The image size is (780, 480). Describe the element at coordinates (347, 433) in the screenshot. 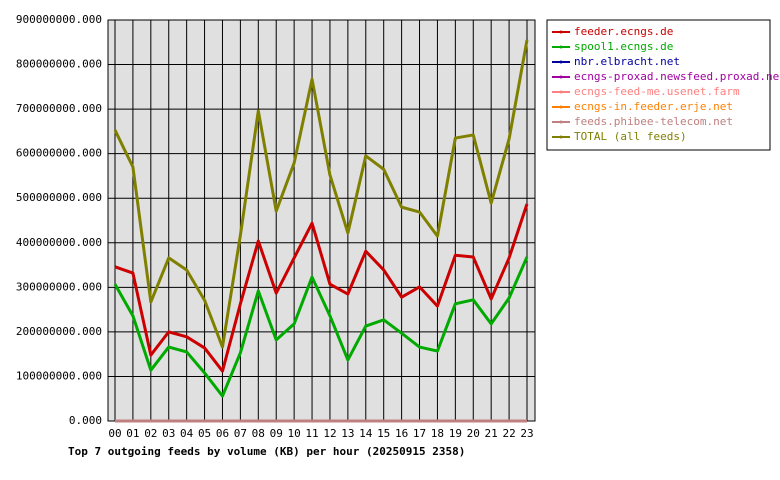

I see `x-tick-label: 13` at that location.